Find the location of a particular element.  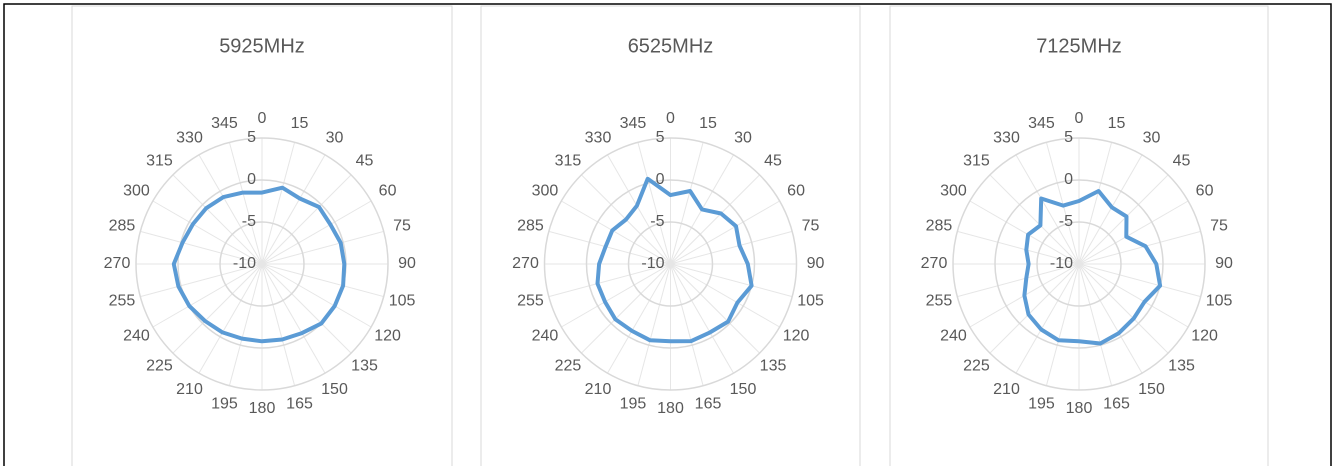

r-tick-label: 0 is located at coordinates (660, 179).